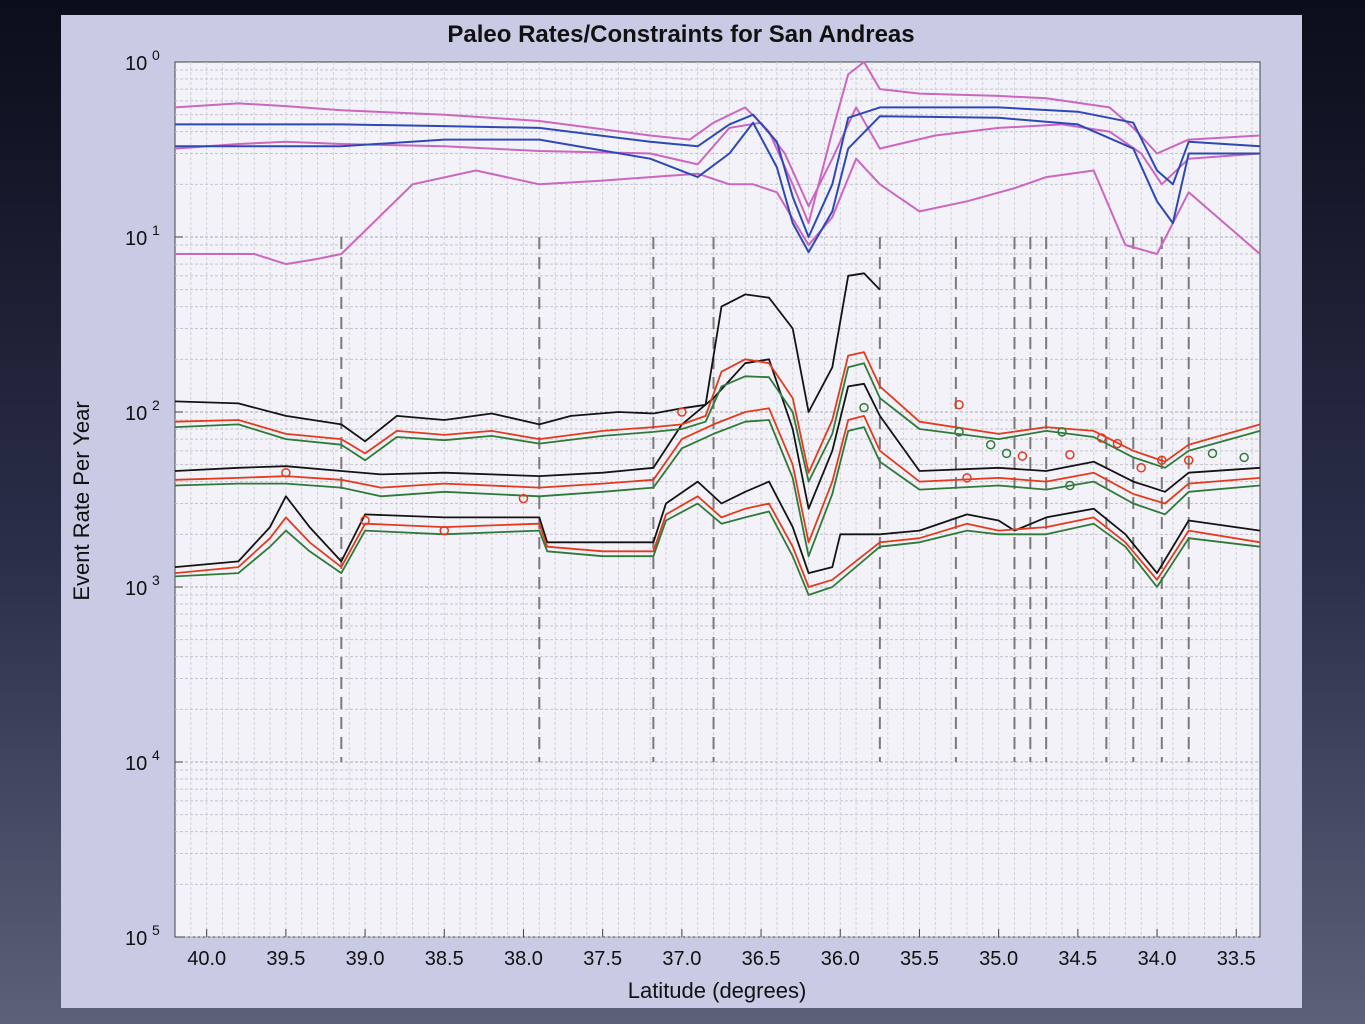 This screenshot has height=1024, width=1365. I want to click on x-tick-label: 34.0, so click(1157, 959).